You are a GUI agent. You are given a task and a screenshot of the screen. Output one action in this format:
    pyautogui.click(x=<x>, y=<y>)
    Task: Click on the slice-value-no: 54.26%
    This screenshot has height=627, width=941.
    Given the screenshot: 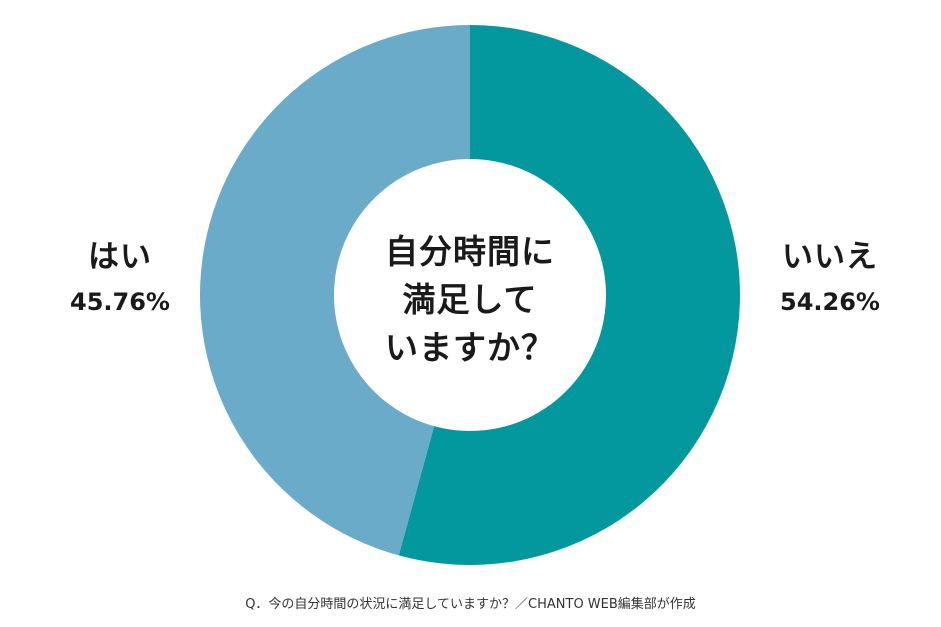 What is the action you would take?
    pyautogui.click(x=830, y=302)
    